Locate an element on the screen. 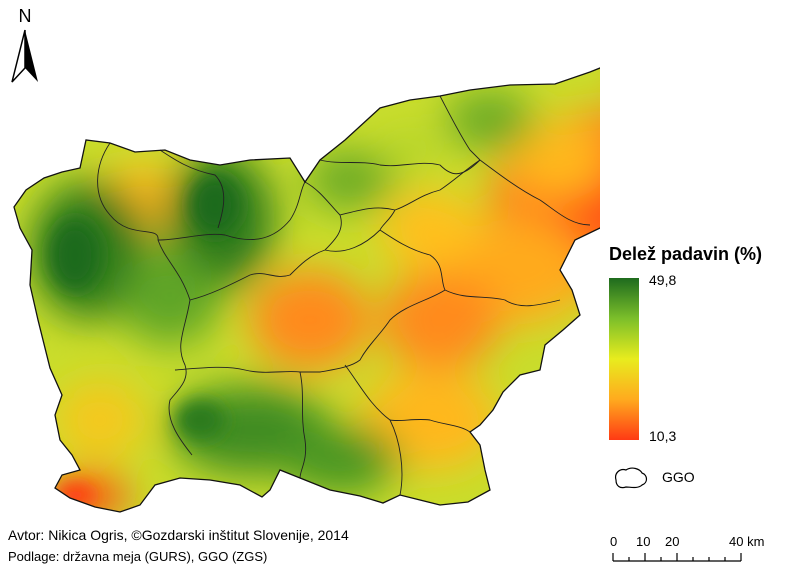 This screenshot has width=800, height=568. legend-min-label: 10,3 is located at coordinates (663, 436).